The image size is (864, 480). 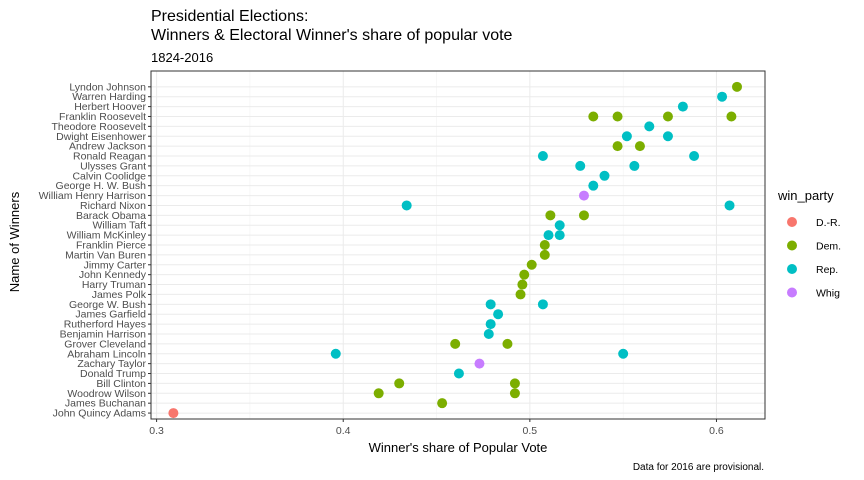 What do you see at coordinates (105, 344) in the screenshot?
I see `y-tick-label: Grover Cleveland` at bounding box center [105, 344].